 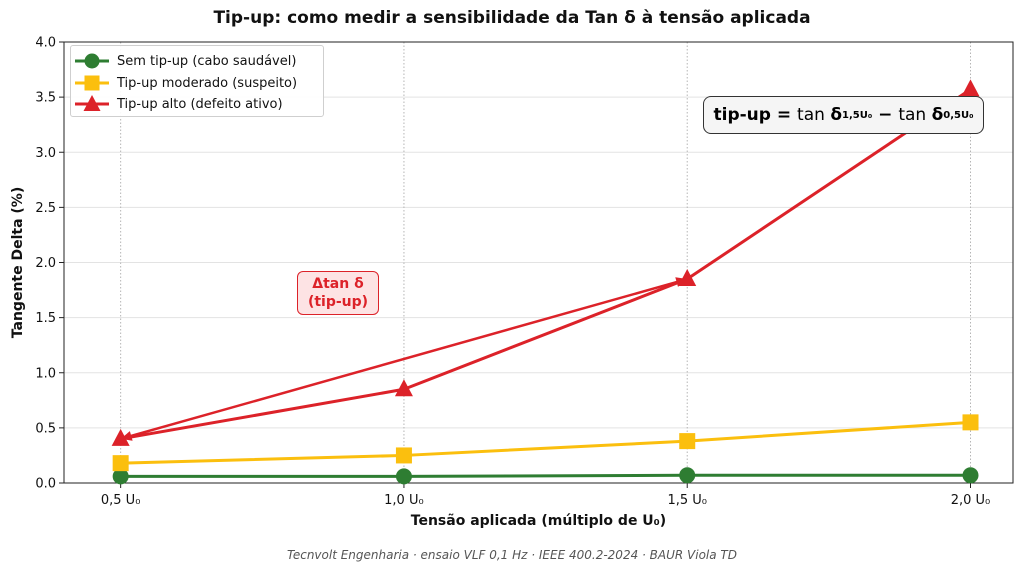 I want to click on formula-box: tip-up = tan δ 1,5U₀ − tan δ 0,5U₀, so click(x=843, y=115).